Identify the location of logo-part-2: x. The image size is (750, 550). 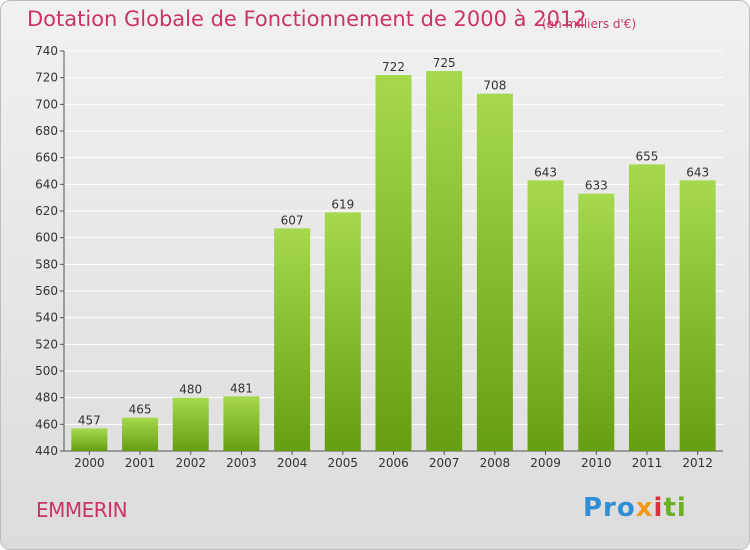
(644, 508).